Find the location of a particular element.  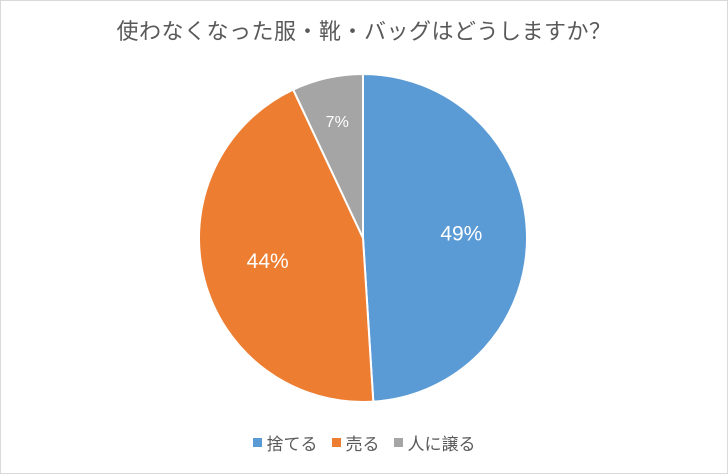

pie-slice-yuzuru is located at coordinates (327, 155).